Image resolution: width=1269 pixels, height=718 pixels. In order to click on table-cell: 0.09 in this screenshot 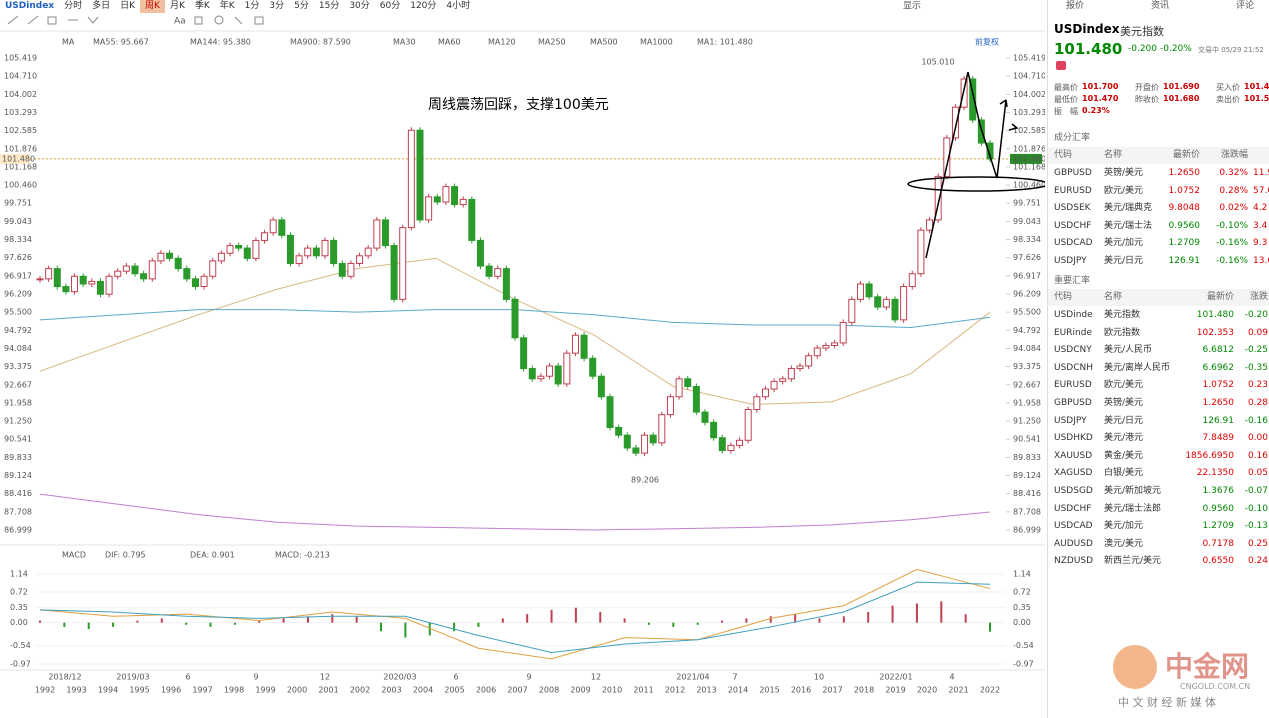, I will do `click(1257, 332)`.